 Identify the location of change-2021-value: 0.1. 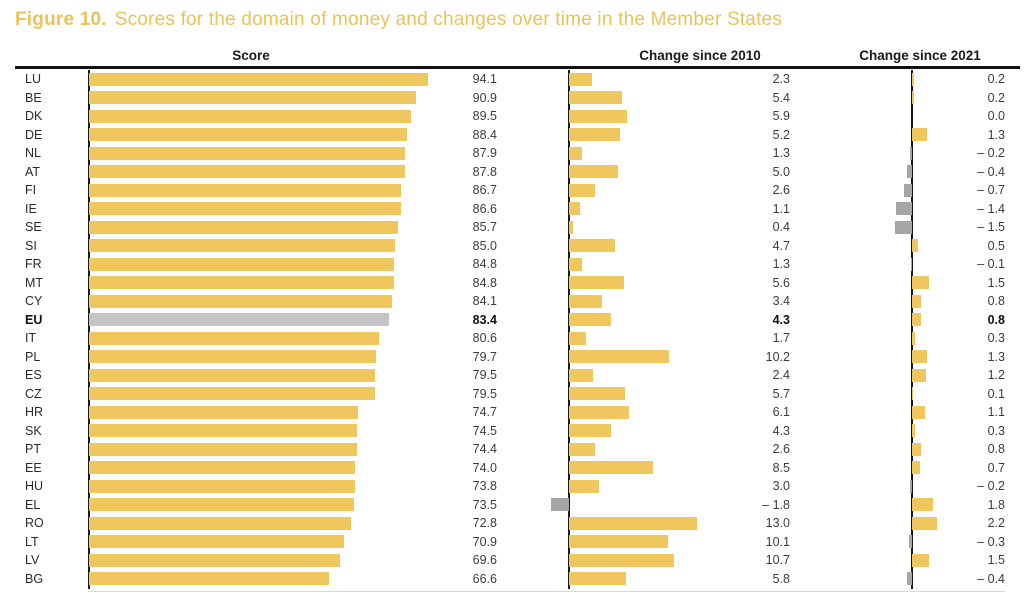
(996, 393).